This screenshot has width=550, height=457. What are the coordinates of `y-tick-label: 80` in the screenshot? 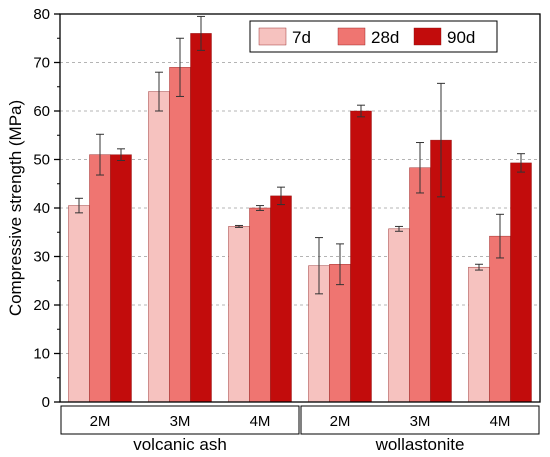 It's located at (41, 14).